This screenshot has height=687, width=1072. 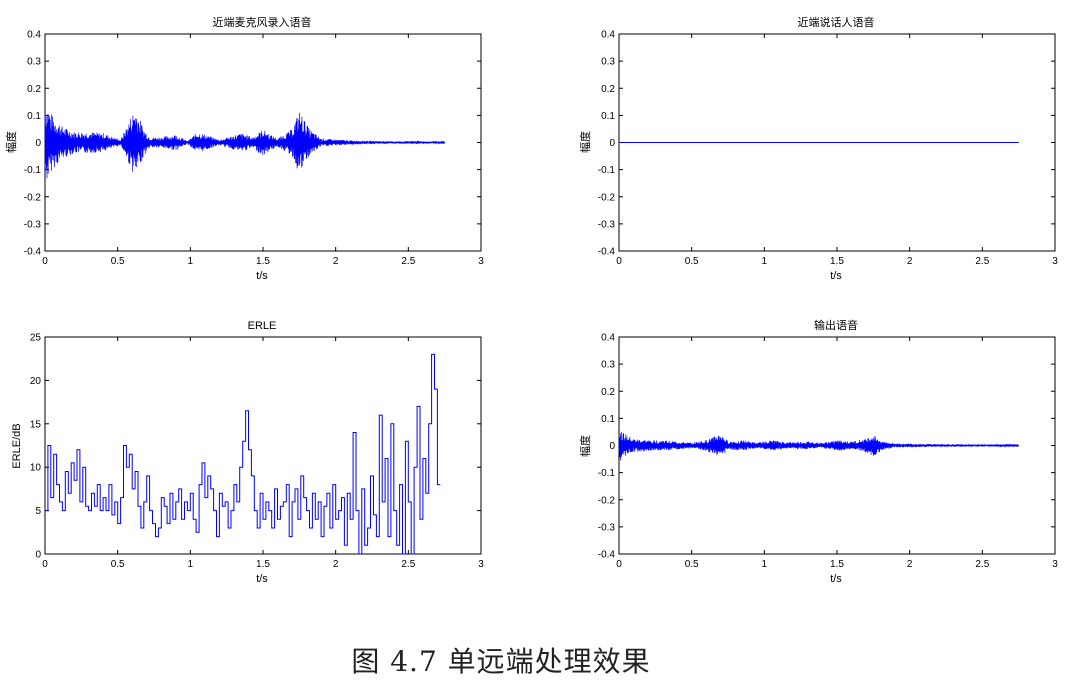 I want to click on y-axis-label: ERLE/dB, so click(x=17, y=445).